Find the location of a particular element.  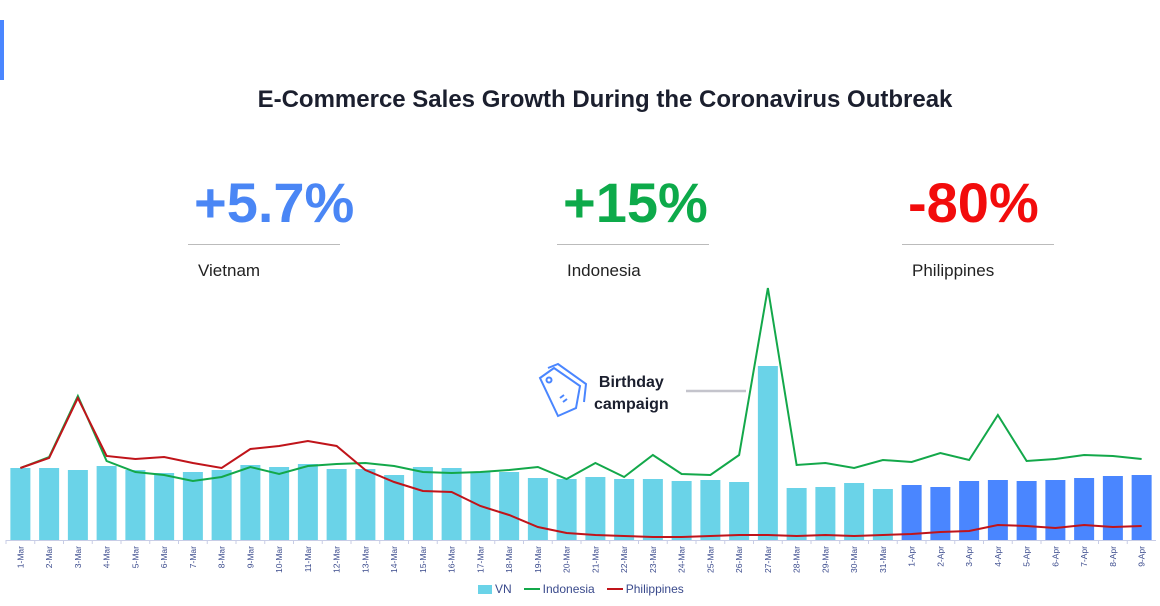

x-tick-label: 7-Apr is located at coordinates (1084, 556).